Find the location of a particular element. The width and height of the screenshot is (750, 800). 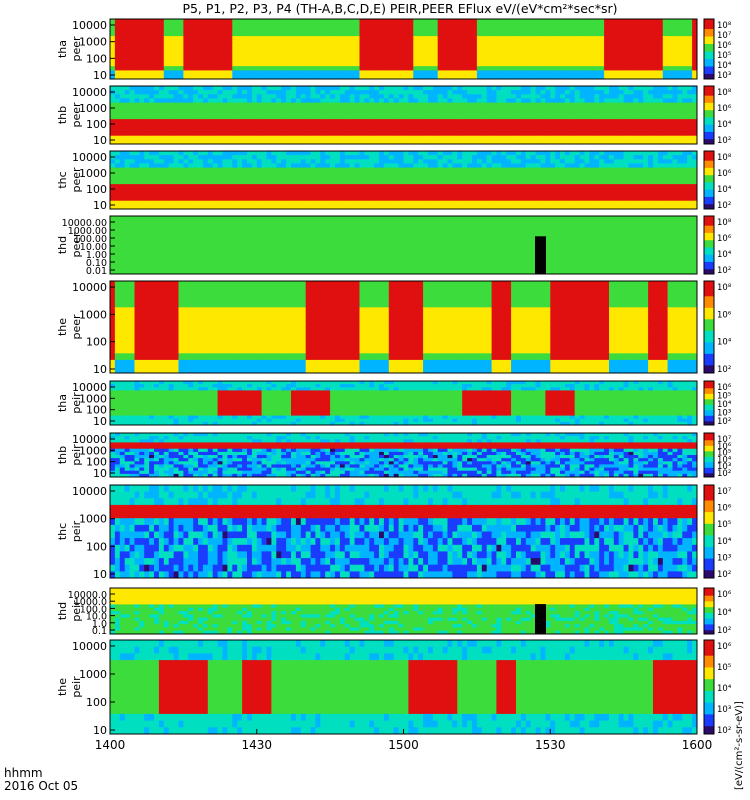

panel-thc-peer: 10000 1000 100 10 thc peer 10⁸ 10⁶ 10⁴ 10² is located at coordinates (394, 181).